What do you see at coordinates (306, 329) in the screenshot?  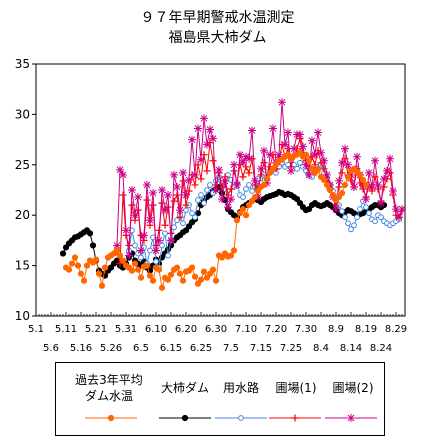 I see `x-tick-label-top: 7.30` at bounding box center [306, 329].